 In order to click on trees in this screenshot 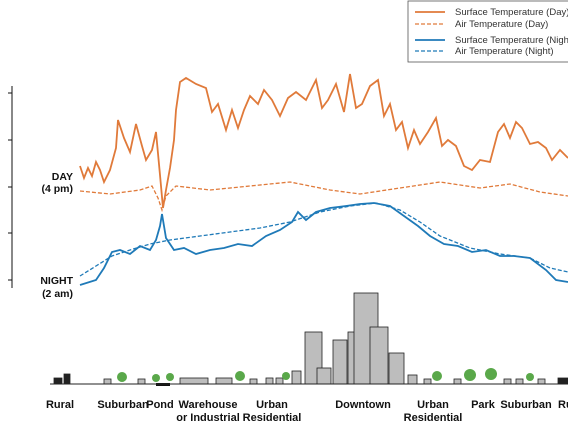, I will do `click(325, 375)`.